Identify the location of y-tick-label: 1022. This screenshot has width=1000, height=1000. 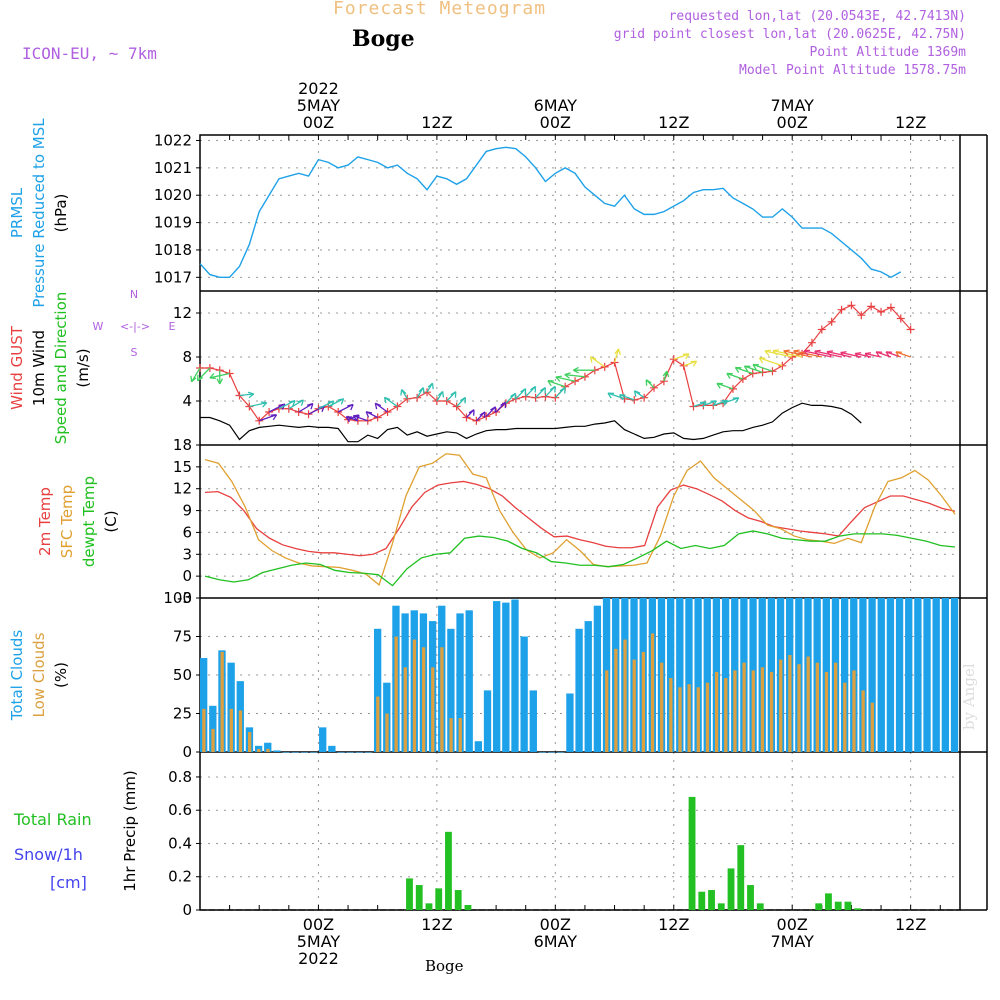
(173, 140).